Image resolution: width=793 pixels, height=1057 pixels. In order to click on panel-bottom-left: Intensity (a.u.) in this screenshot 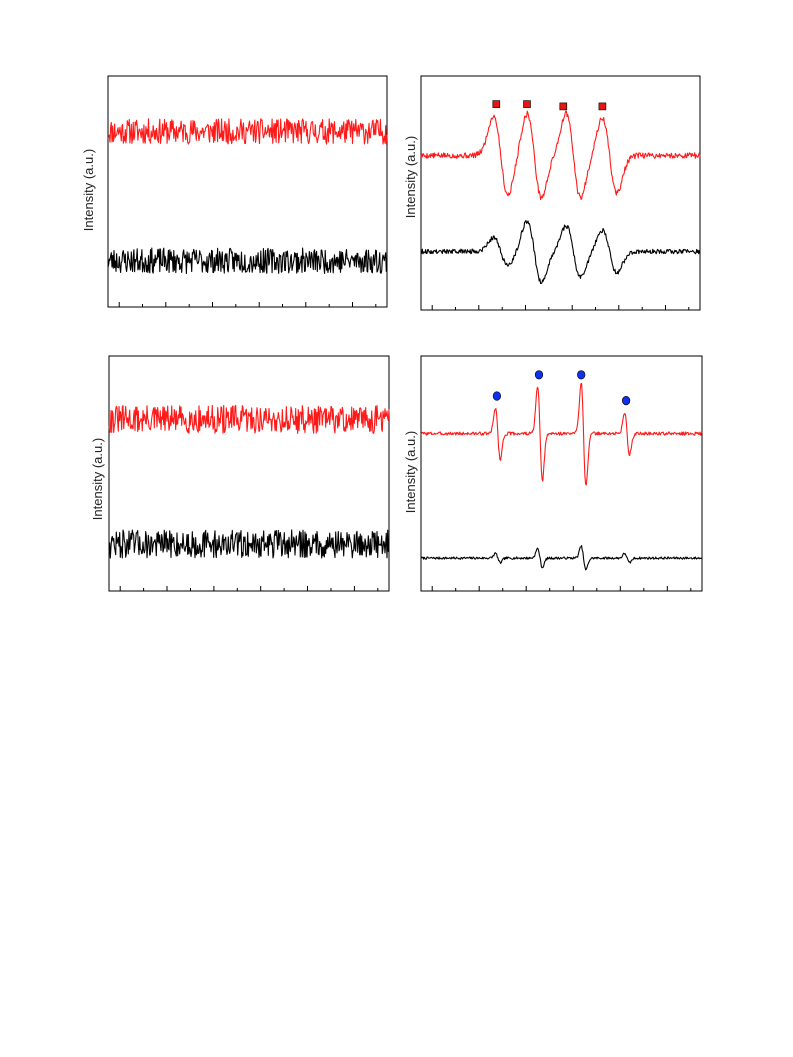, I will do `click(240, 473)`.